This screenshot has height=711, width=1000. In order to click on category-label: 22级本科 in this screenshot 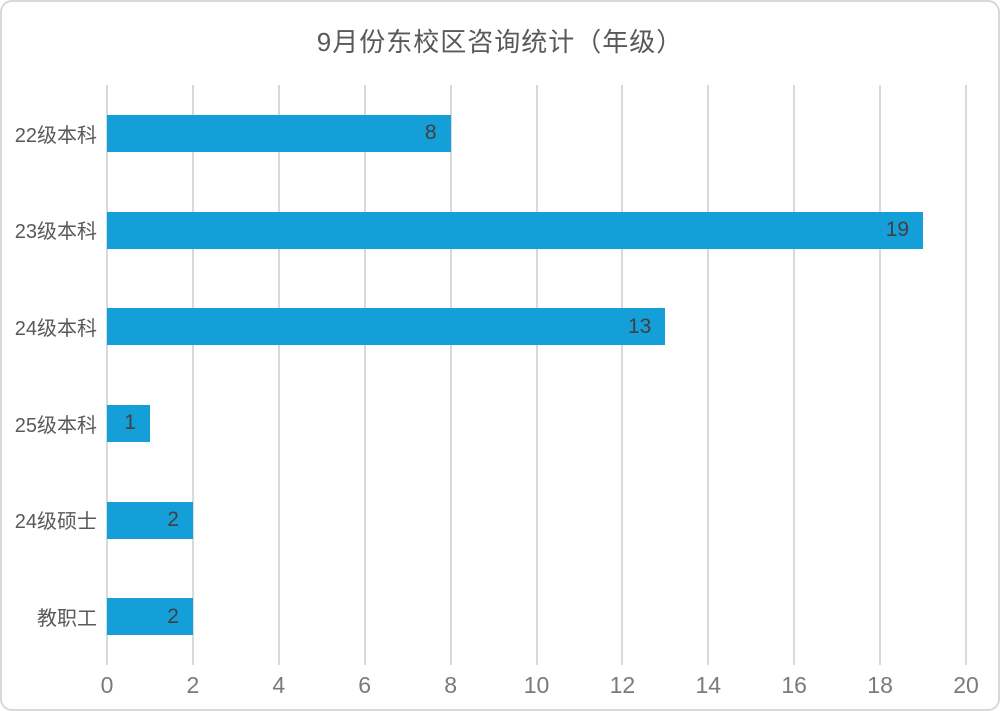, I will do `click(55, 135)`.